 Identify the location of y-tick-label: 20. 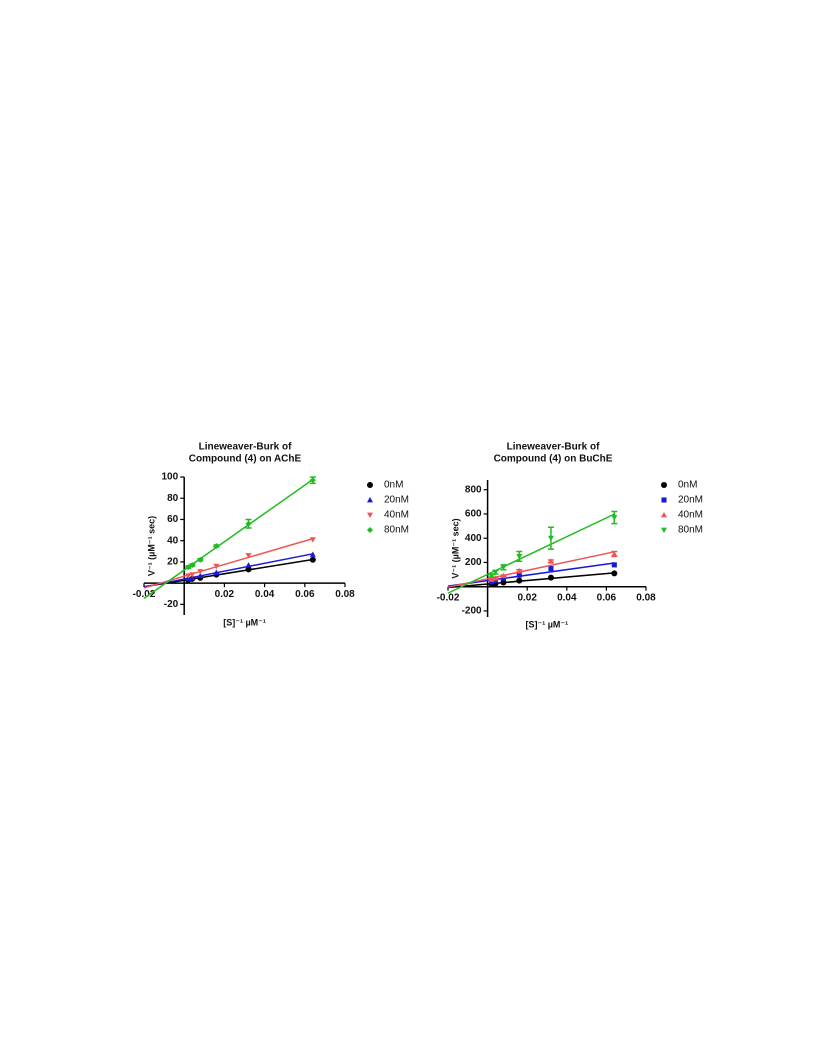
(173, 562).